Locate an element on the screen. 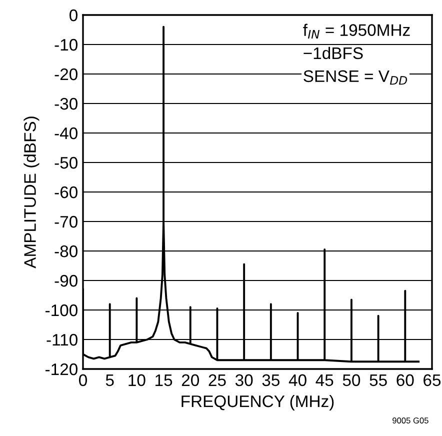 The height and width of the screenshot is (436, 442). y-tick-label: 0 is located at coordinates (74, 15).